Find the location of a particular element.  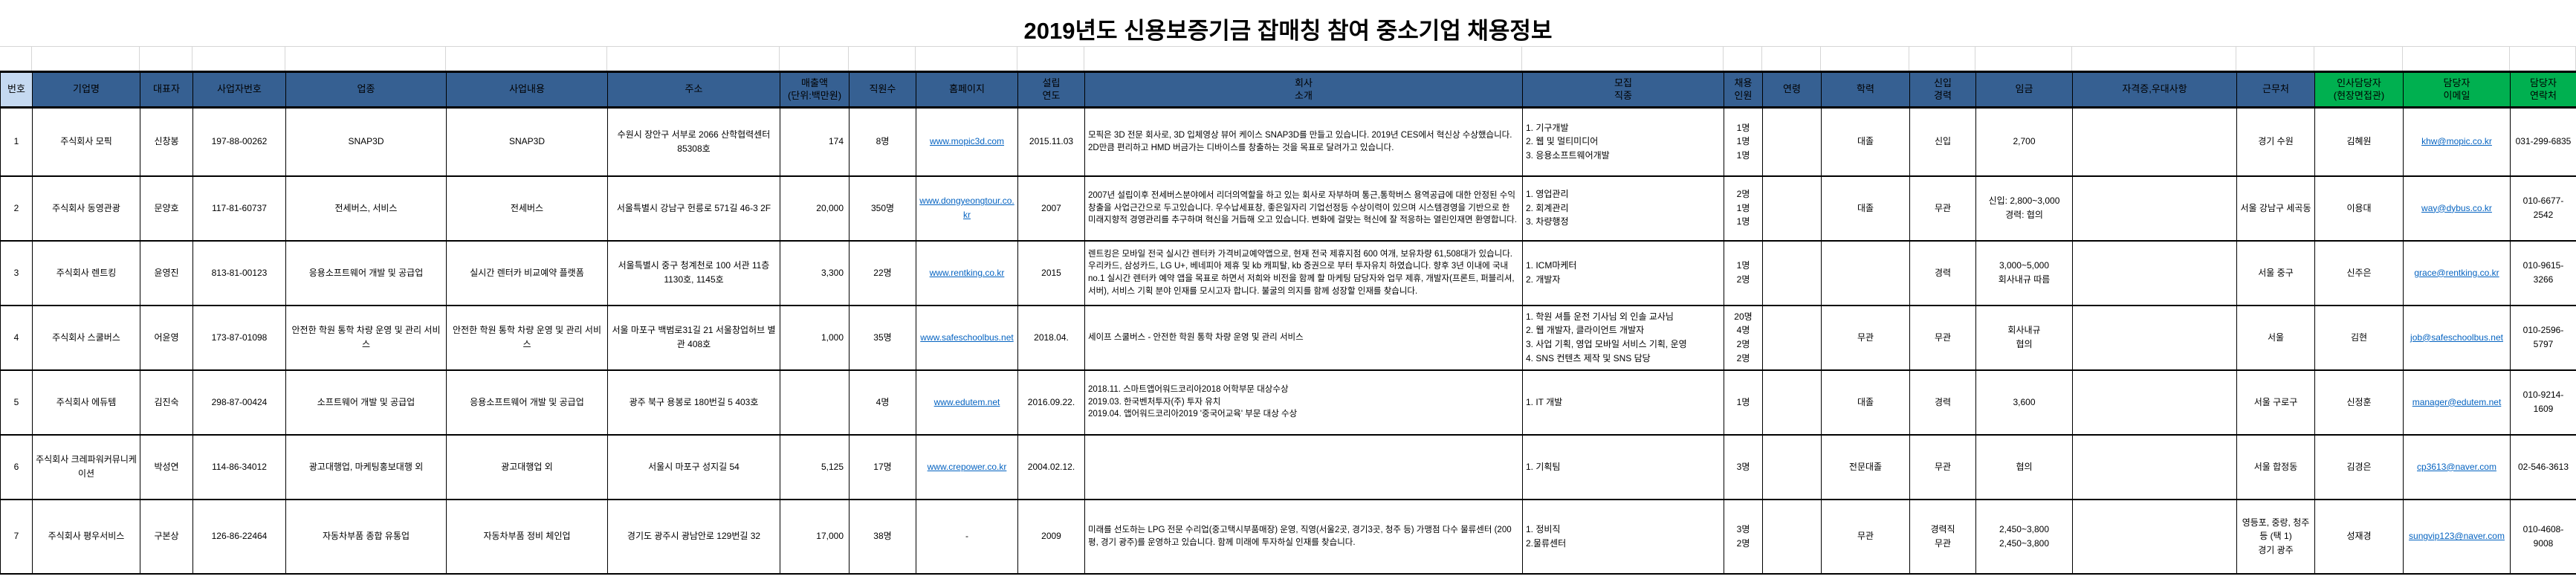

email-link: sungvip123@naver.com is located at coordinates (2457, 536).